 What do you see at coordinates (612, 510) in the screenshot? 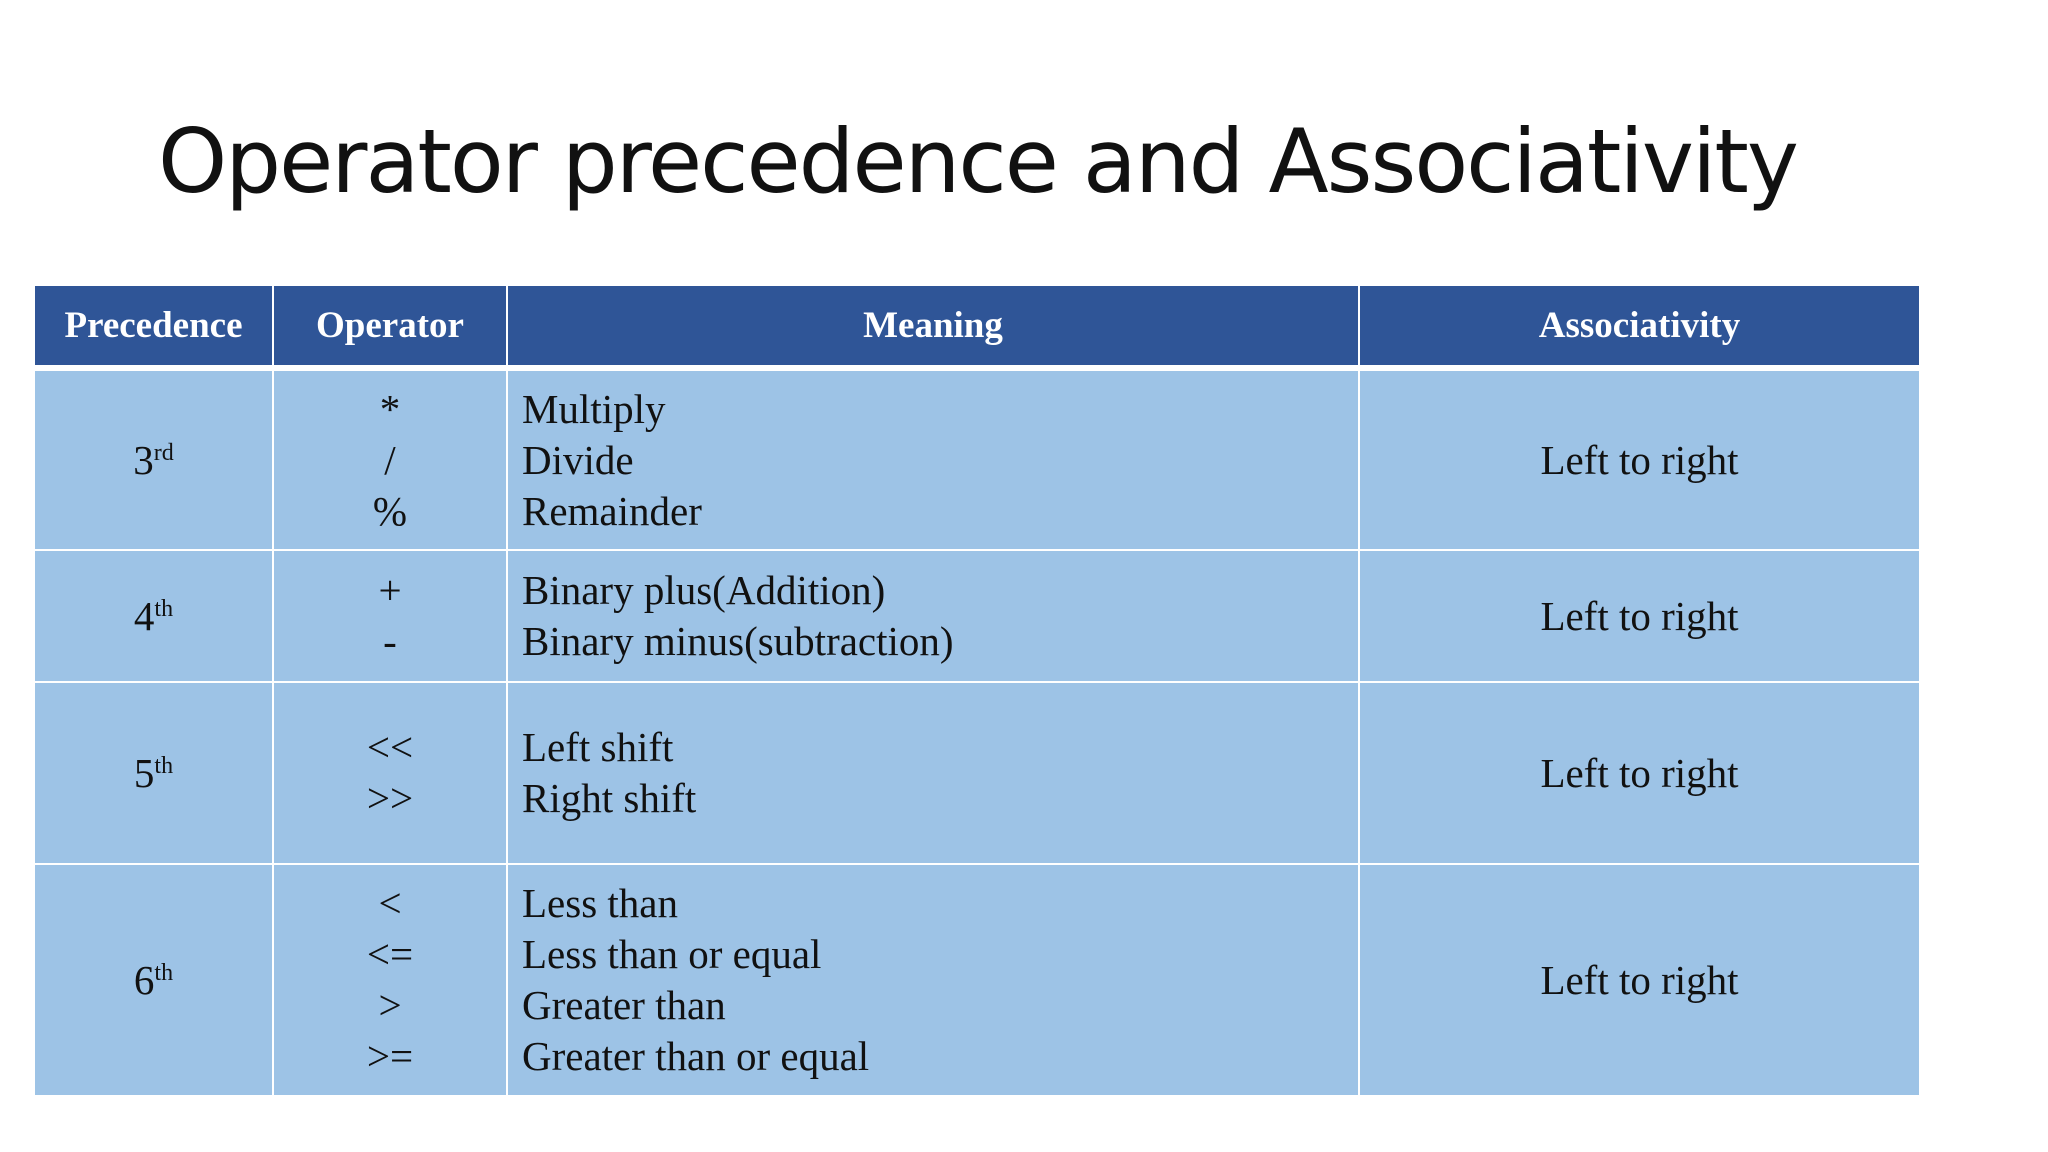
I see `operator-meaning: Remainder` at bounding box center [612, 510].